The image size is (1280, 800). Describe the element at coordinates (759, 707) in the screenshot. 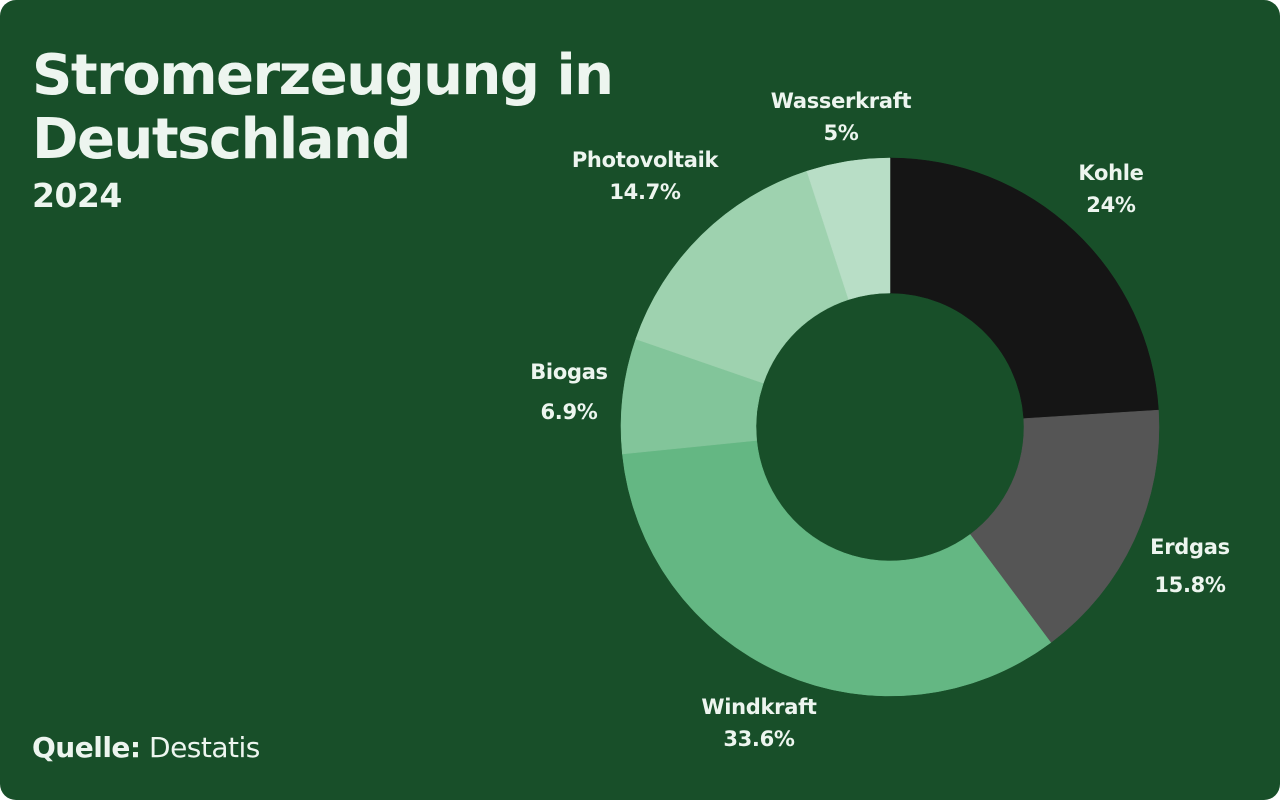

I see `slice-name: Windkraft` at that location.